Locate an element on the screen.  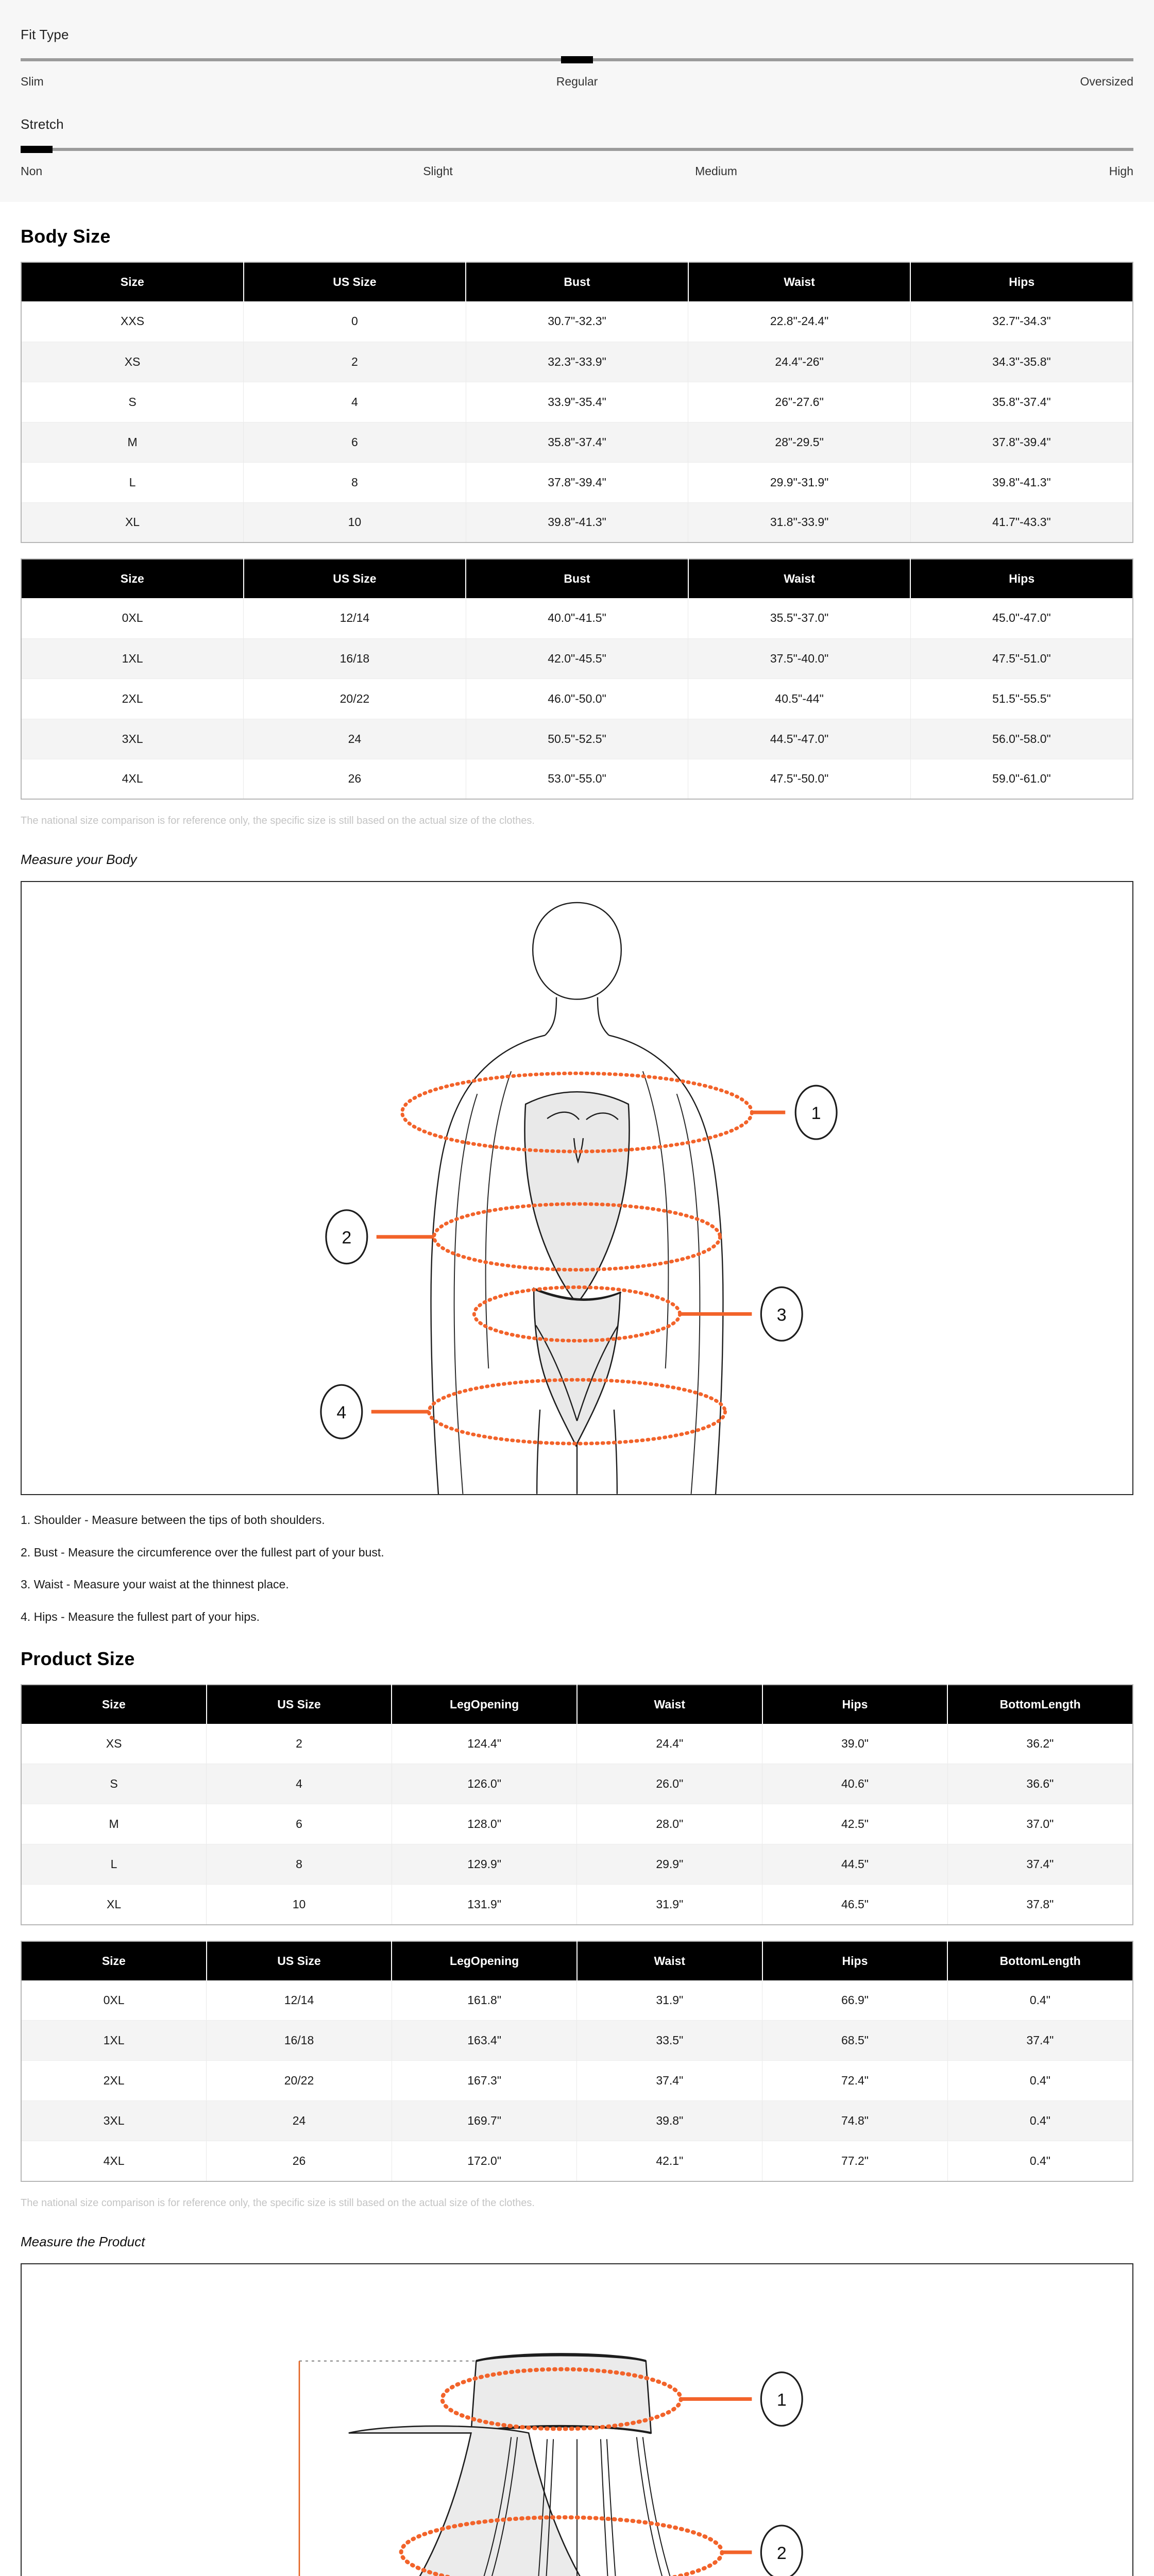
table-row: L 8 129.9" 29.9" 44.5" 37.4" is located at coordinates (577, 1864).